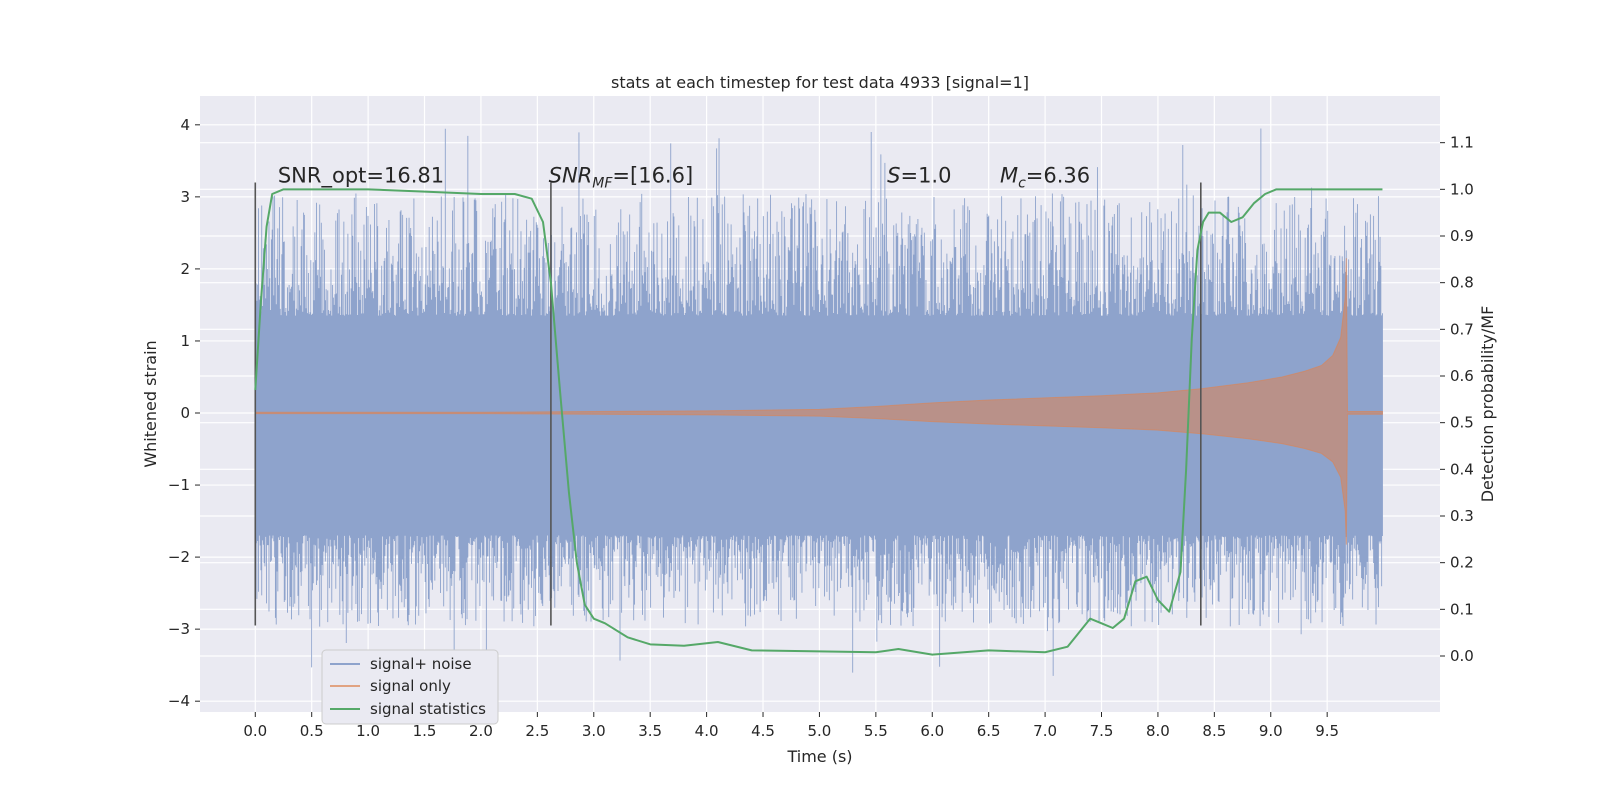 The image size is (1600, 800). Describe the element at coordinates (185, 125) in the screenshot. I see `y-tick-label: 4` at that location.